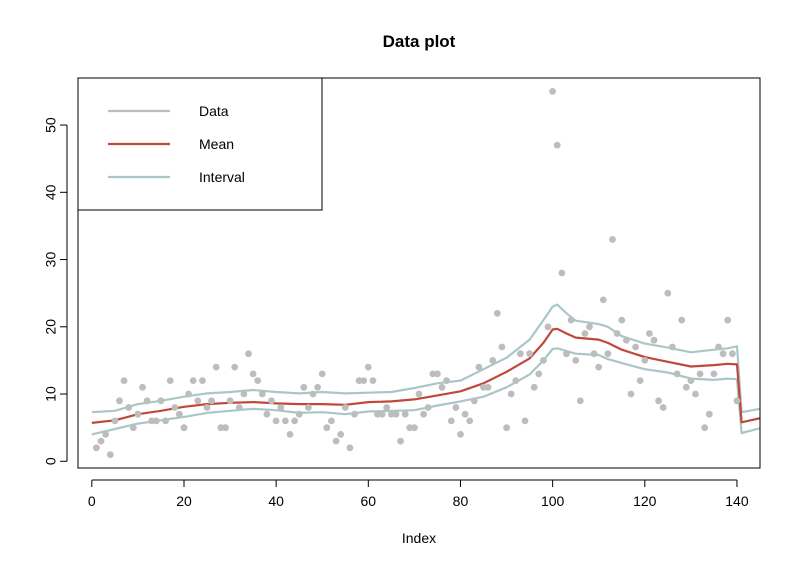  Describe the element at coordinates (369, 501) in the screenshot. I see `x-tick-label: 60` at that location.